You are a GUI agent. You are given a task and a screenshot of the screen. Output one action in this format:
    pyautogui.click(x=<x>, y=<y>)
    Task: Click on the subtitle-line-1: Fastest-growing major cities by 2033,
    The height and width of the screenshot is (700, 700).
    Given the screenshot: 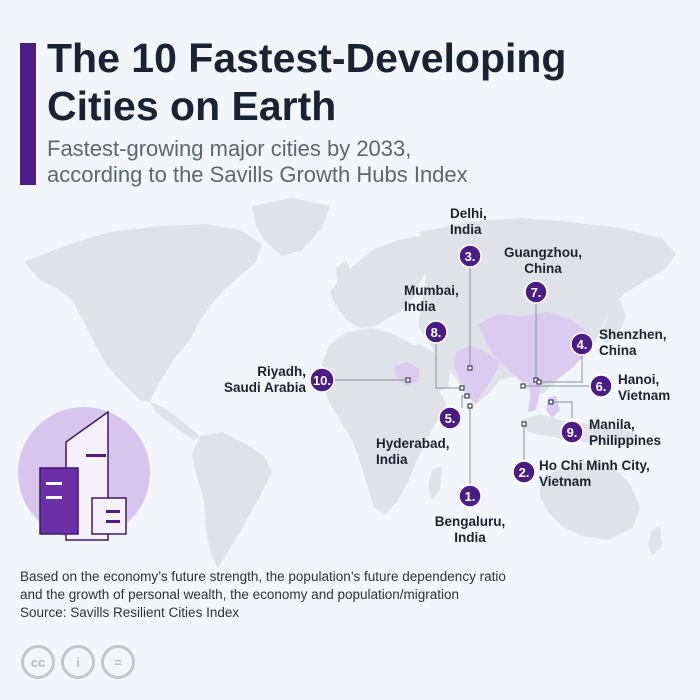 What is the action you would take?
    pyautogui.click(x=229, y=148)
    